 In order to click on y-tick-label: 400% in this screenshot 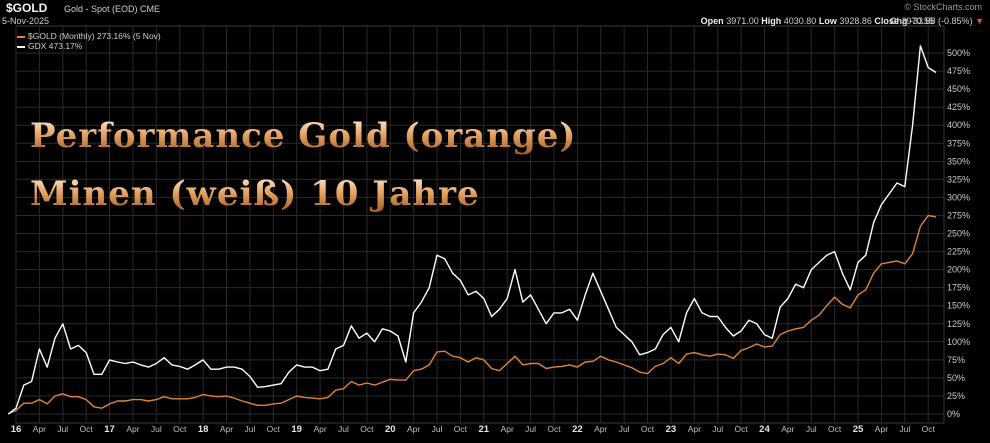, I will do `click(958, 125)`.